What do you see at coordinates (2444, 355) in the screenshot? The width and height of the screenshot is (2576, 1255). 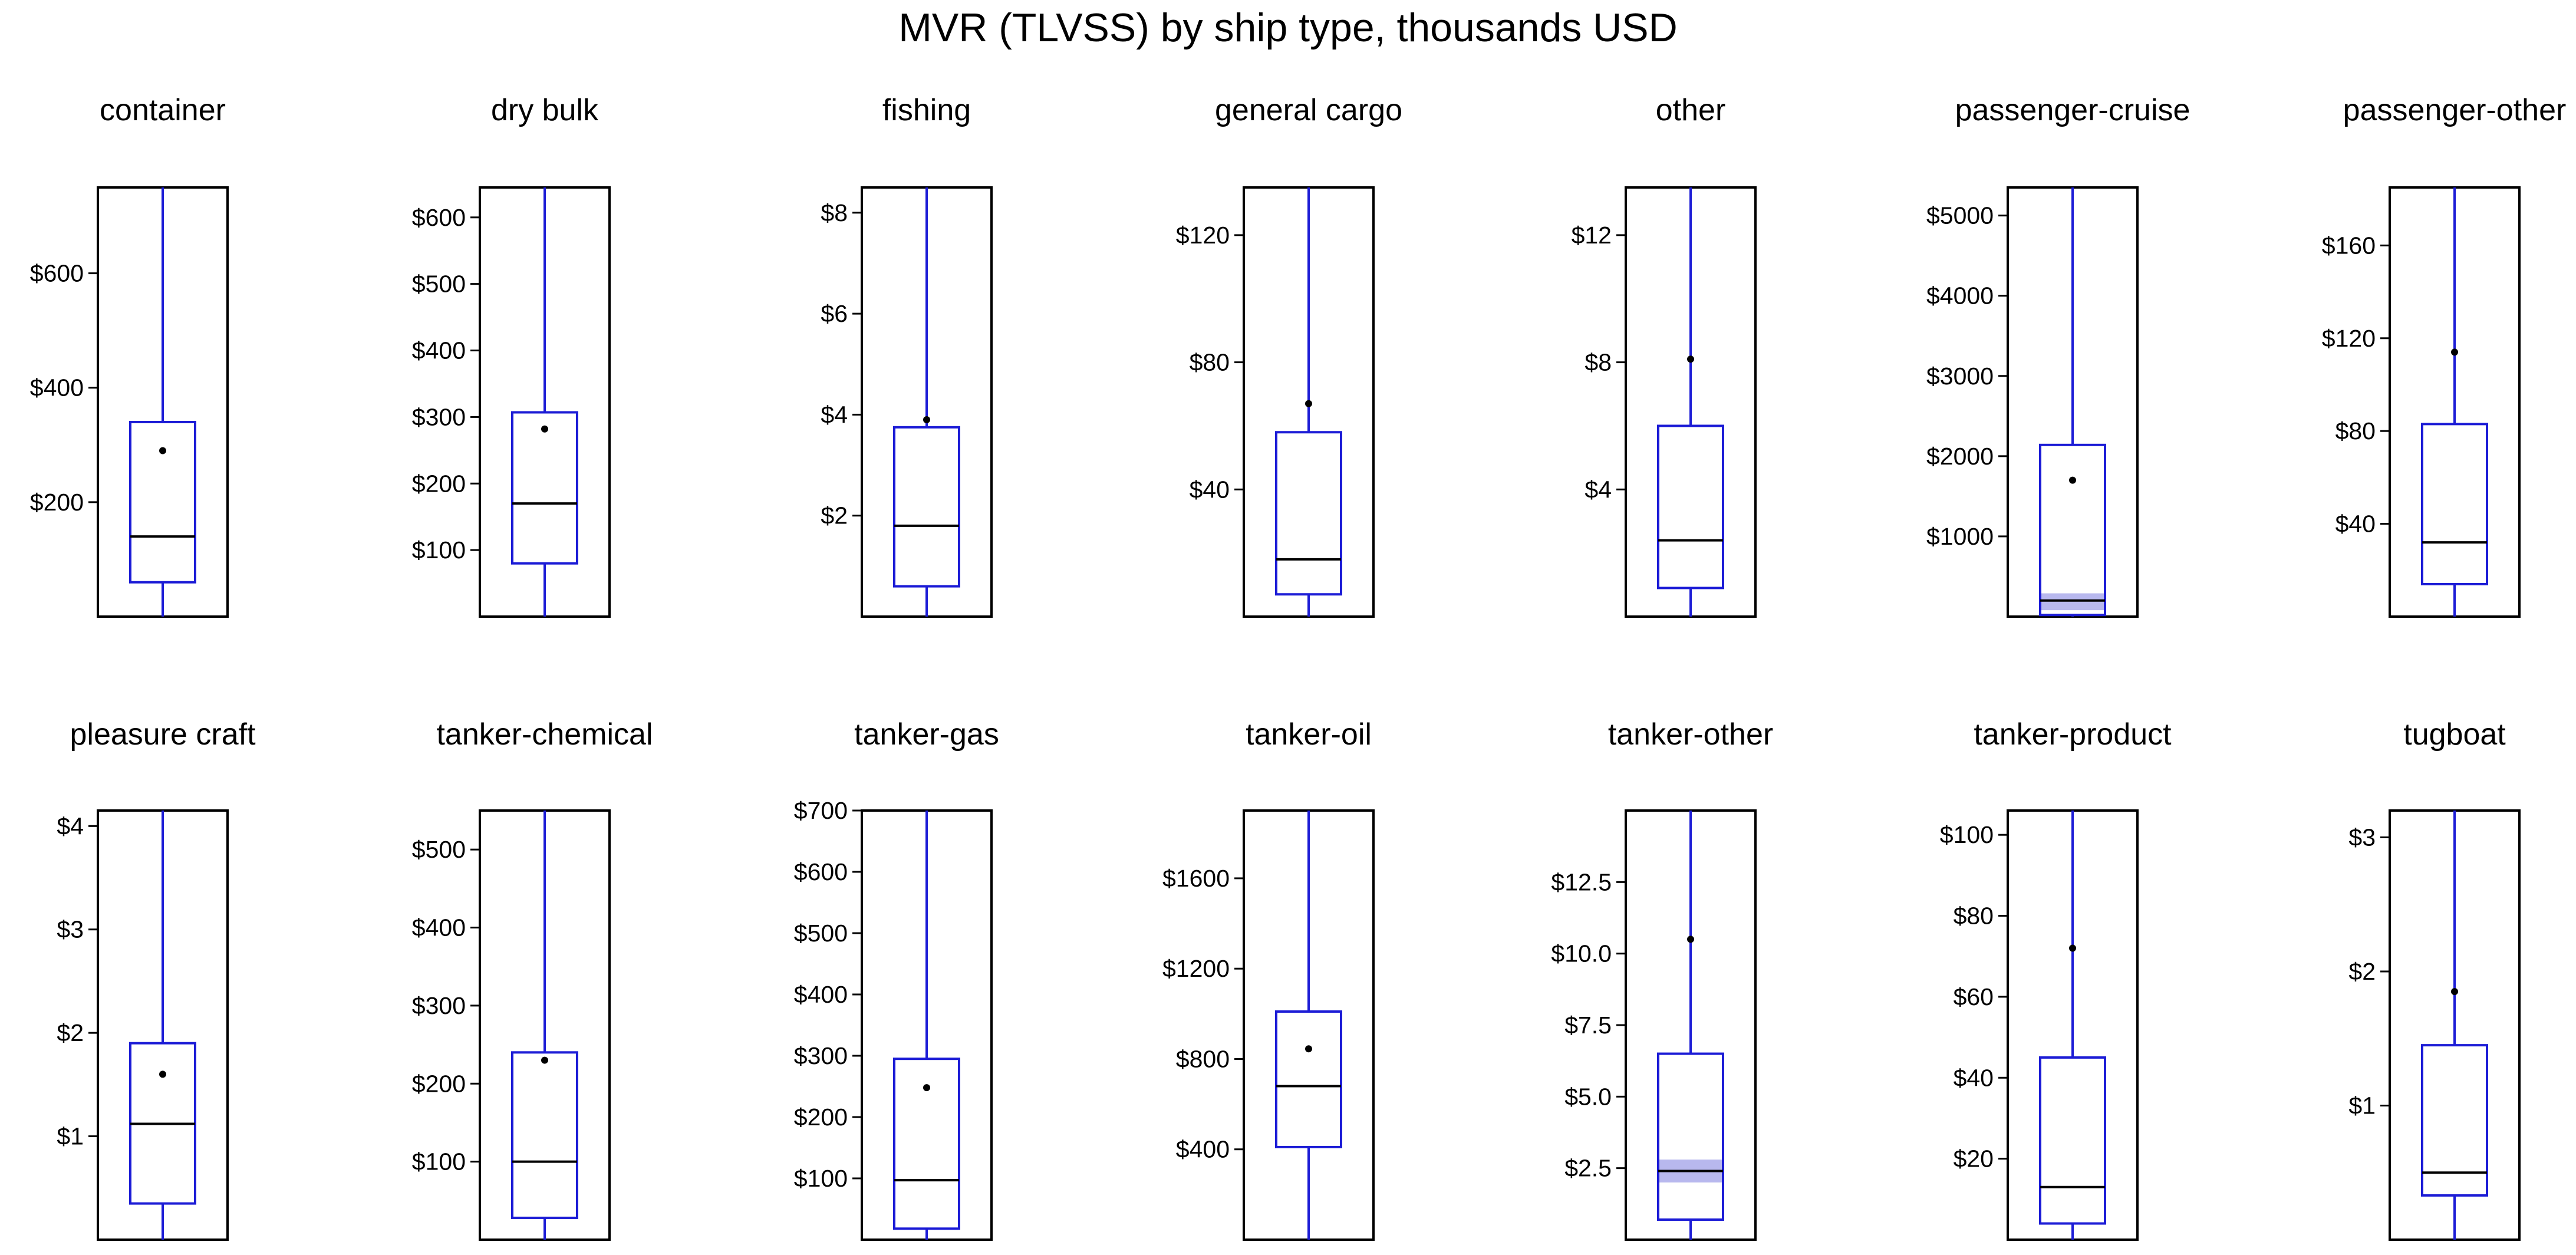 I see `panel-6: passenger-other $40 $80 $120 $160` at bounding box center [2444, 355].